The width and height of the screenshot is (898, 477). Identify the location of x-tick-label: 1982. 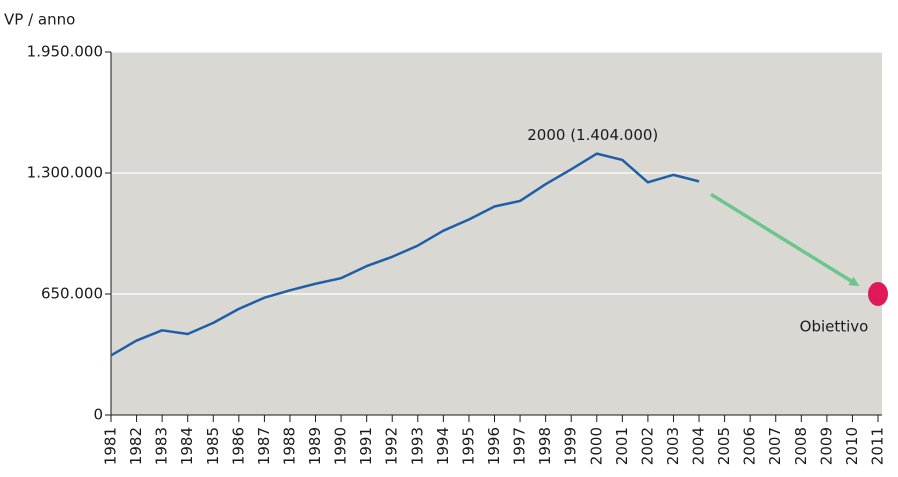
(136, 446).